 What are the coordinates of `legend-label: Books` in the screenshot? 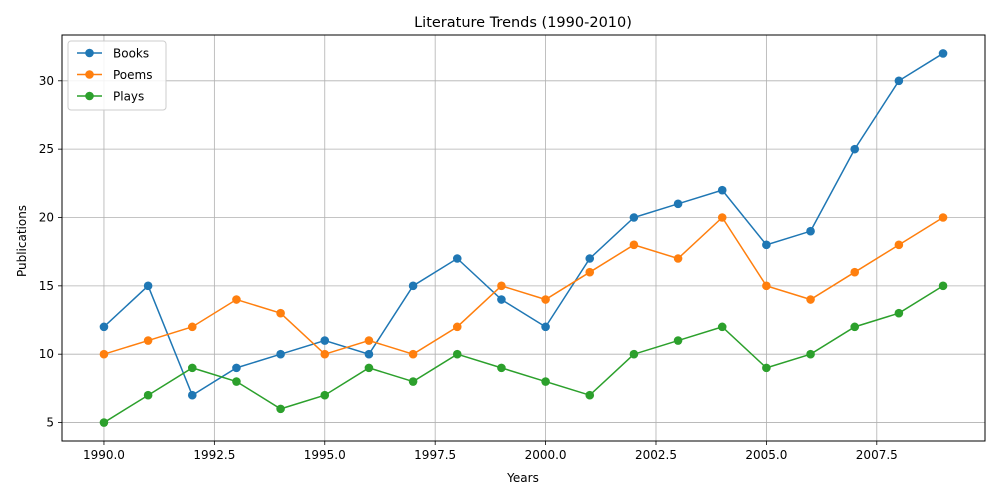 It's located at (131, 54).